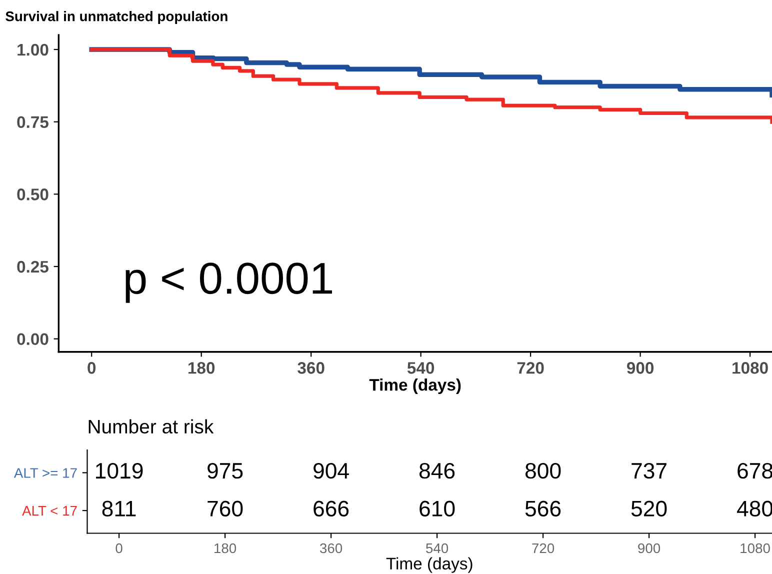 Image resolution: width=772 pixels, height=574 pixels. What do you see at coordinates (229, 282) in the screenshot?
I see `annotation: p < 0.0001` at bounding box center [229, 282].